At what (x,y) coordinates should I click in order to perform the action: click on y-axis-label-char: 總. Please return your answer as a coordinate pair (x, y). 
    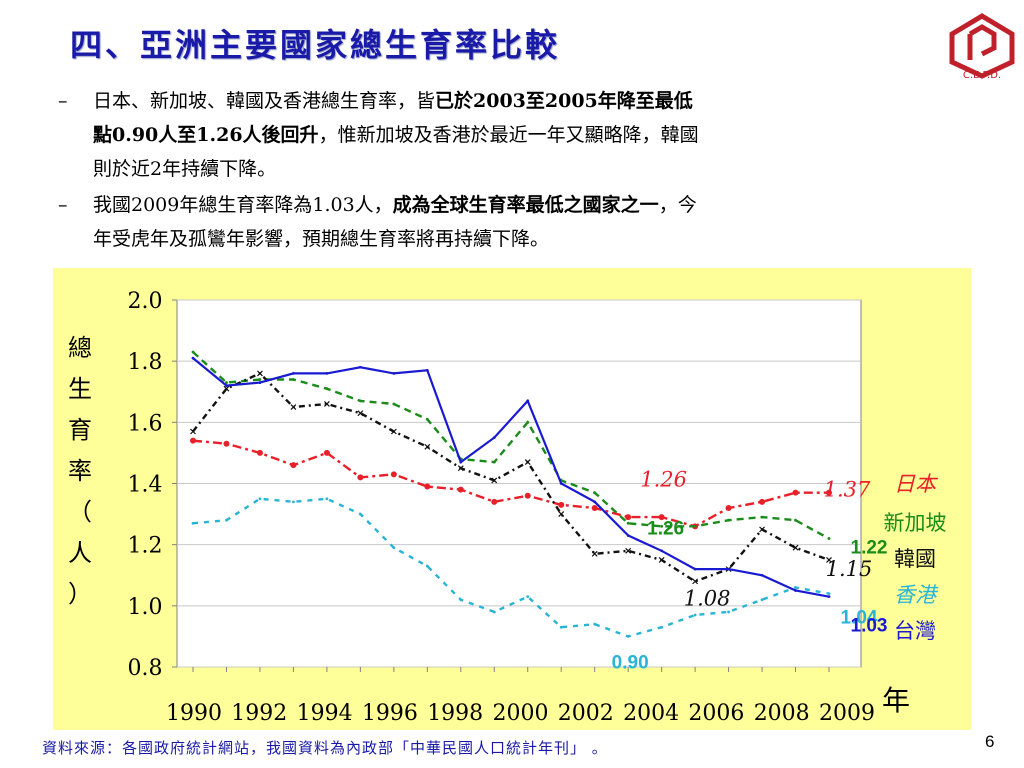
    Looking at the image, I should click on (80, 348).